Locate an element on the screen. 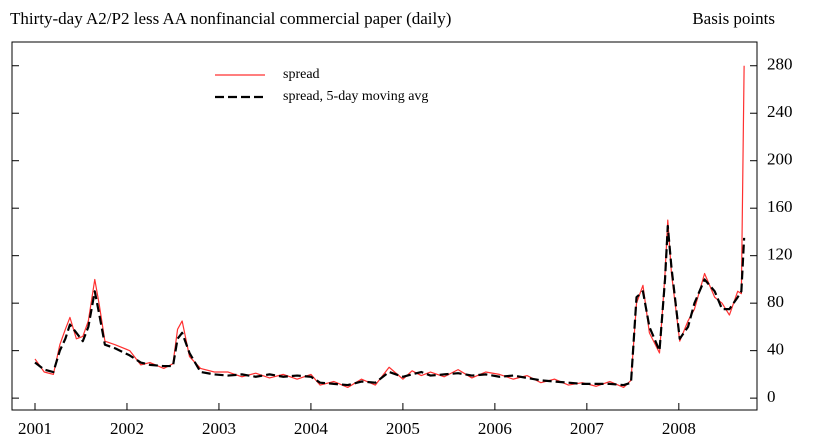 The image size is (817, 442). y-tick-label: 280 is located at coordinates (780, 64).